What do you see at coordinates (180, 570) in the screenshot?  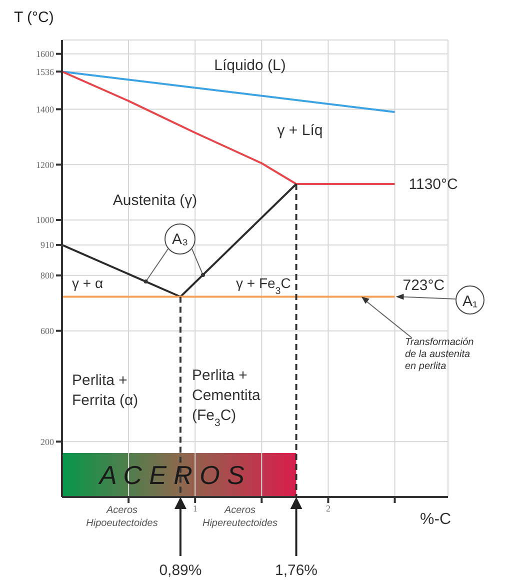 I see `text: 0,89%` at bounding box center [180, 570].